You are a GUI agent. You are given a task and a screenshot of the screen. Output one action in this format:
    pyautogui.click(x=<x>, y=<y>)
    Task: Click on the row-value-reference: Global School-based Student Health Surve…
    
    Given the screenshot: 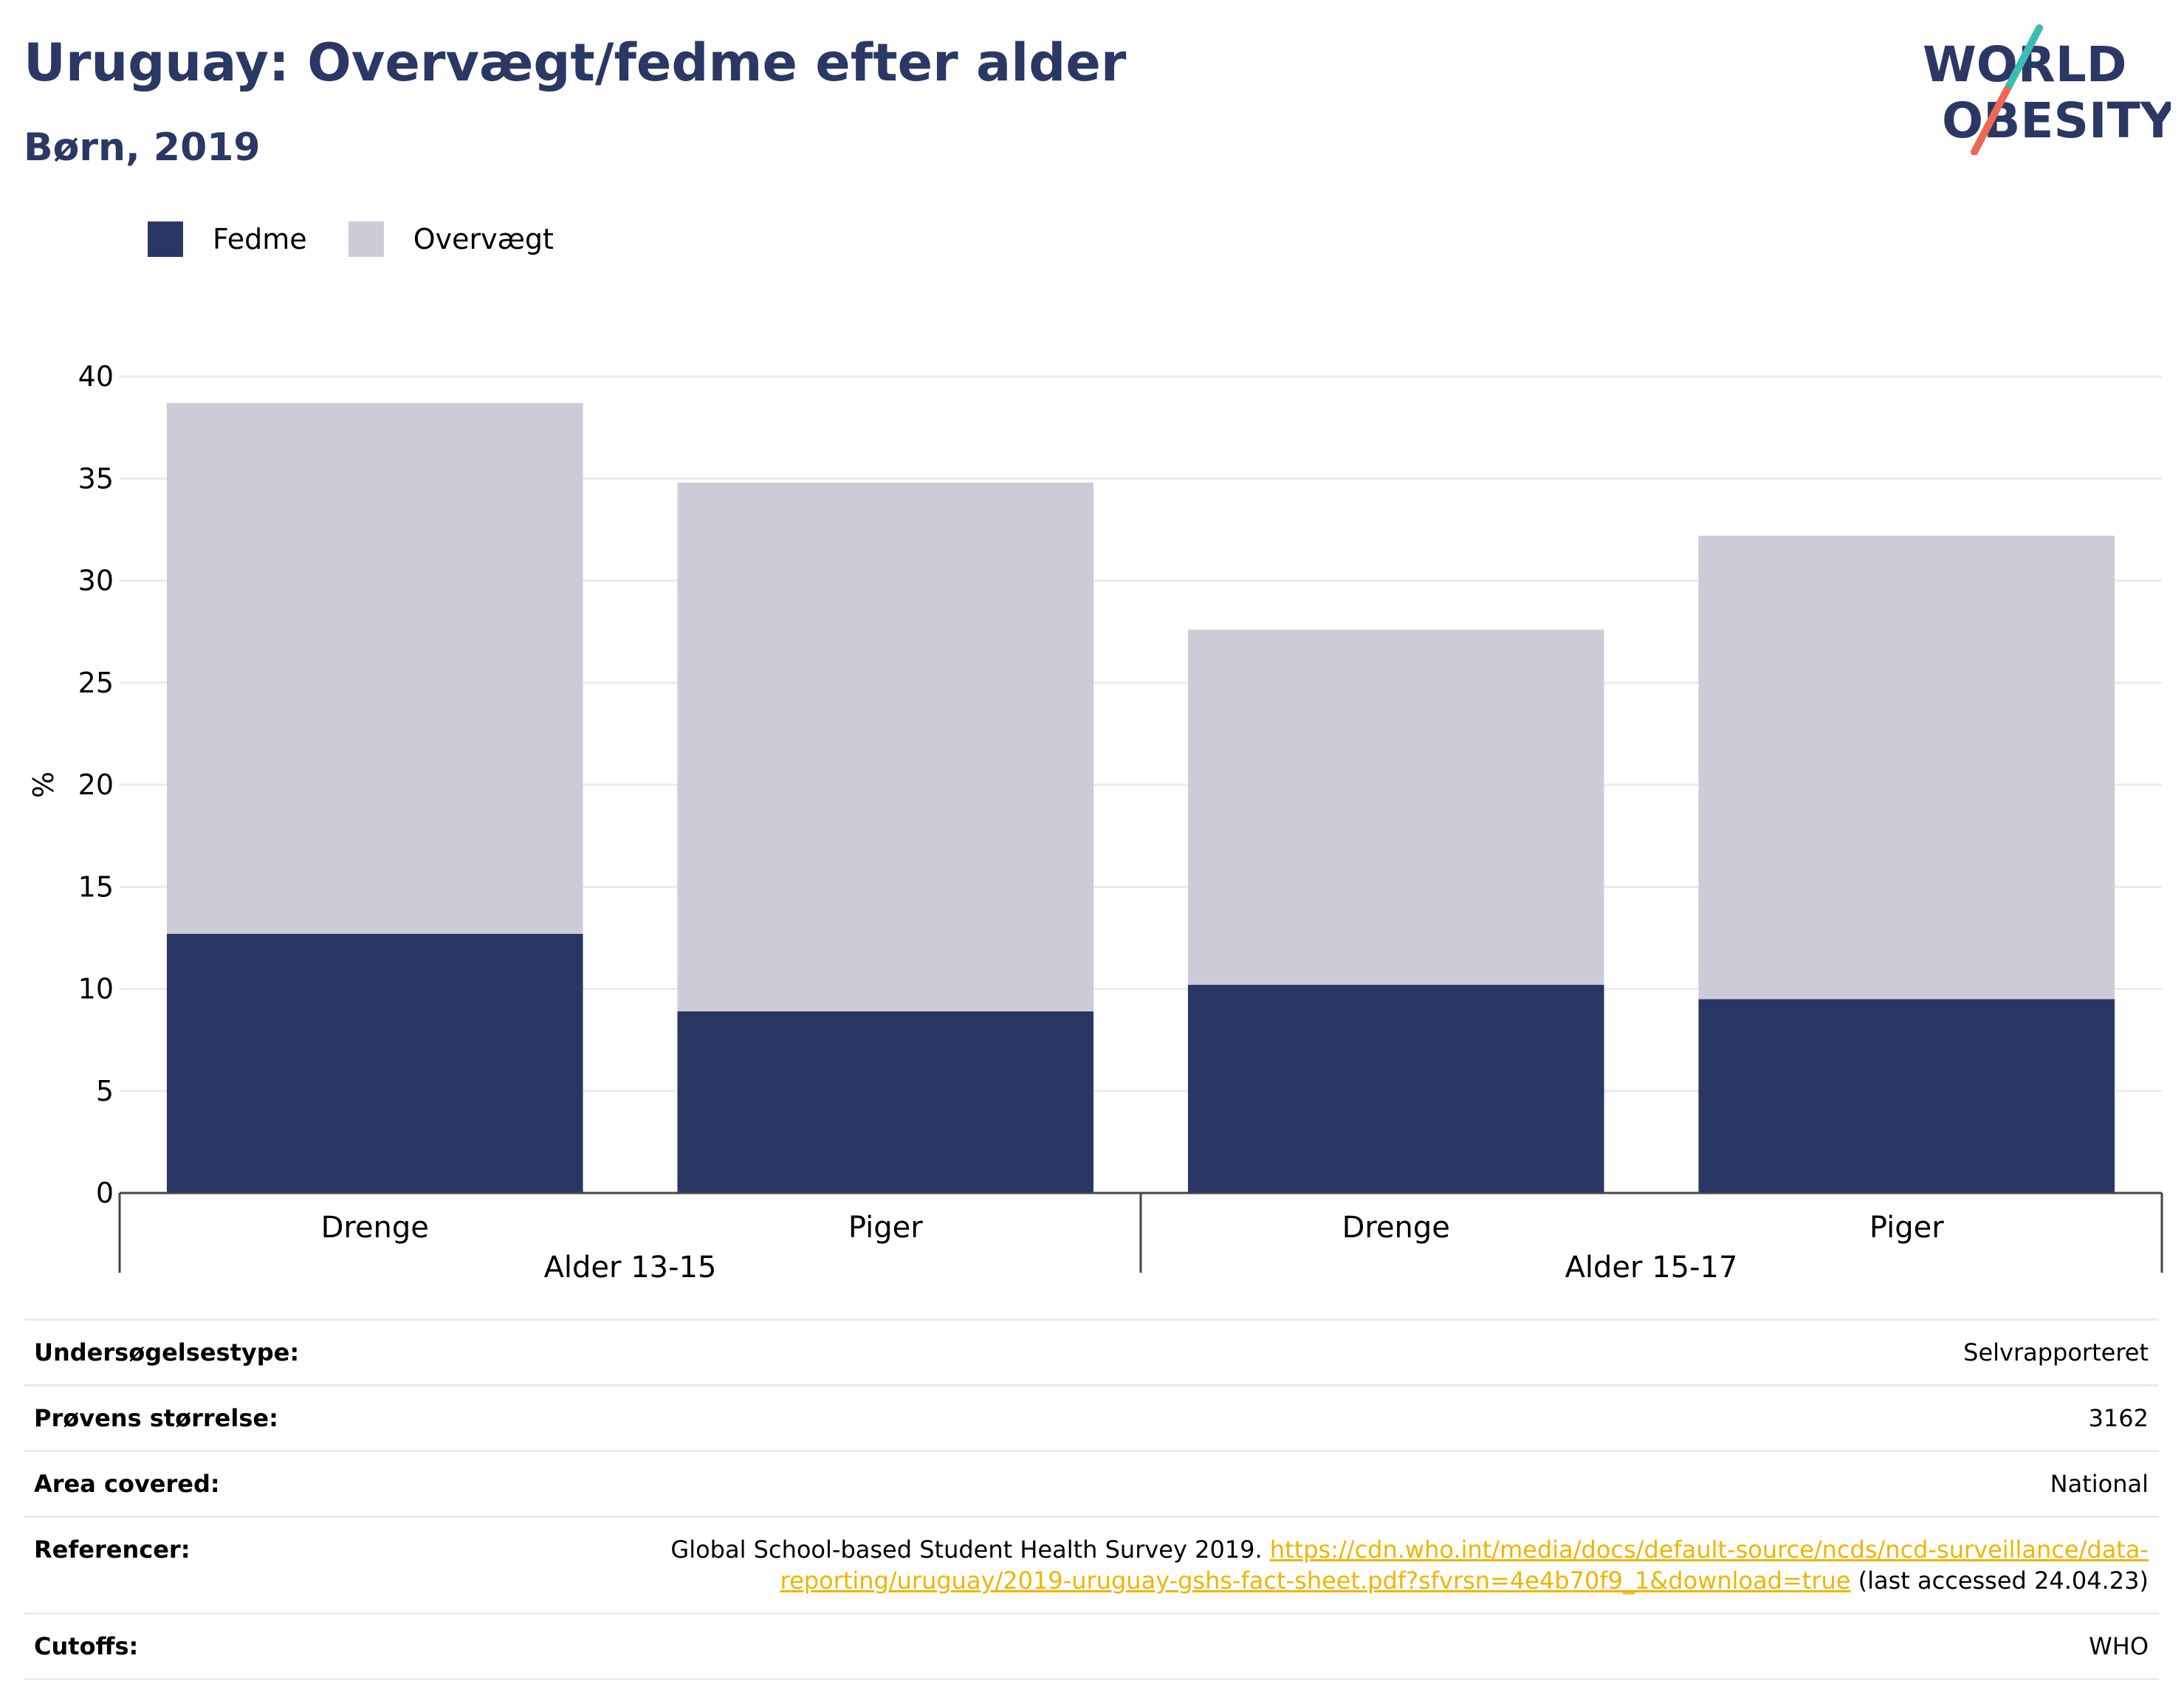 What is the action you would take?
    pyautogui.click(x=1323, y=1565)
    